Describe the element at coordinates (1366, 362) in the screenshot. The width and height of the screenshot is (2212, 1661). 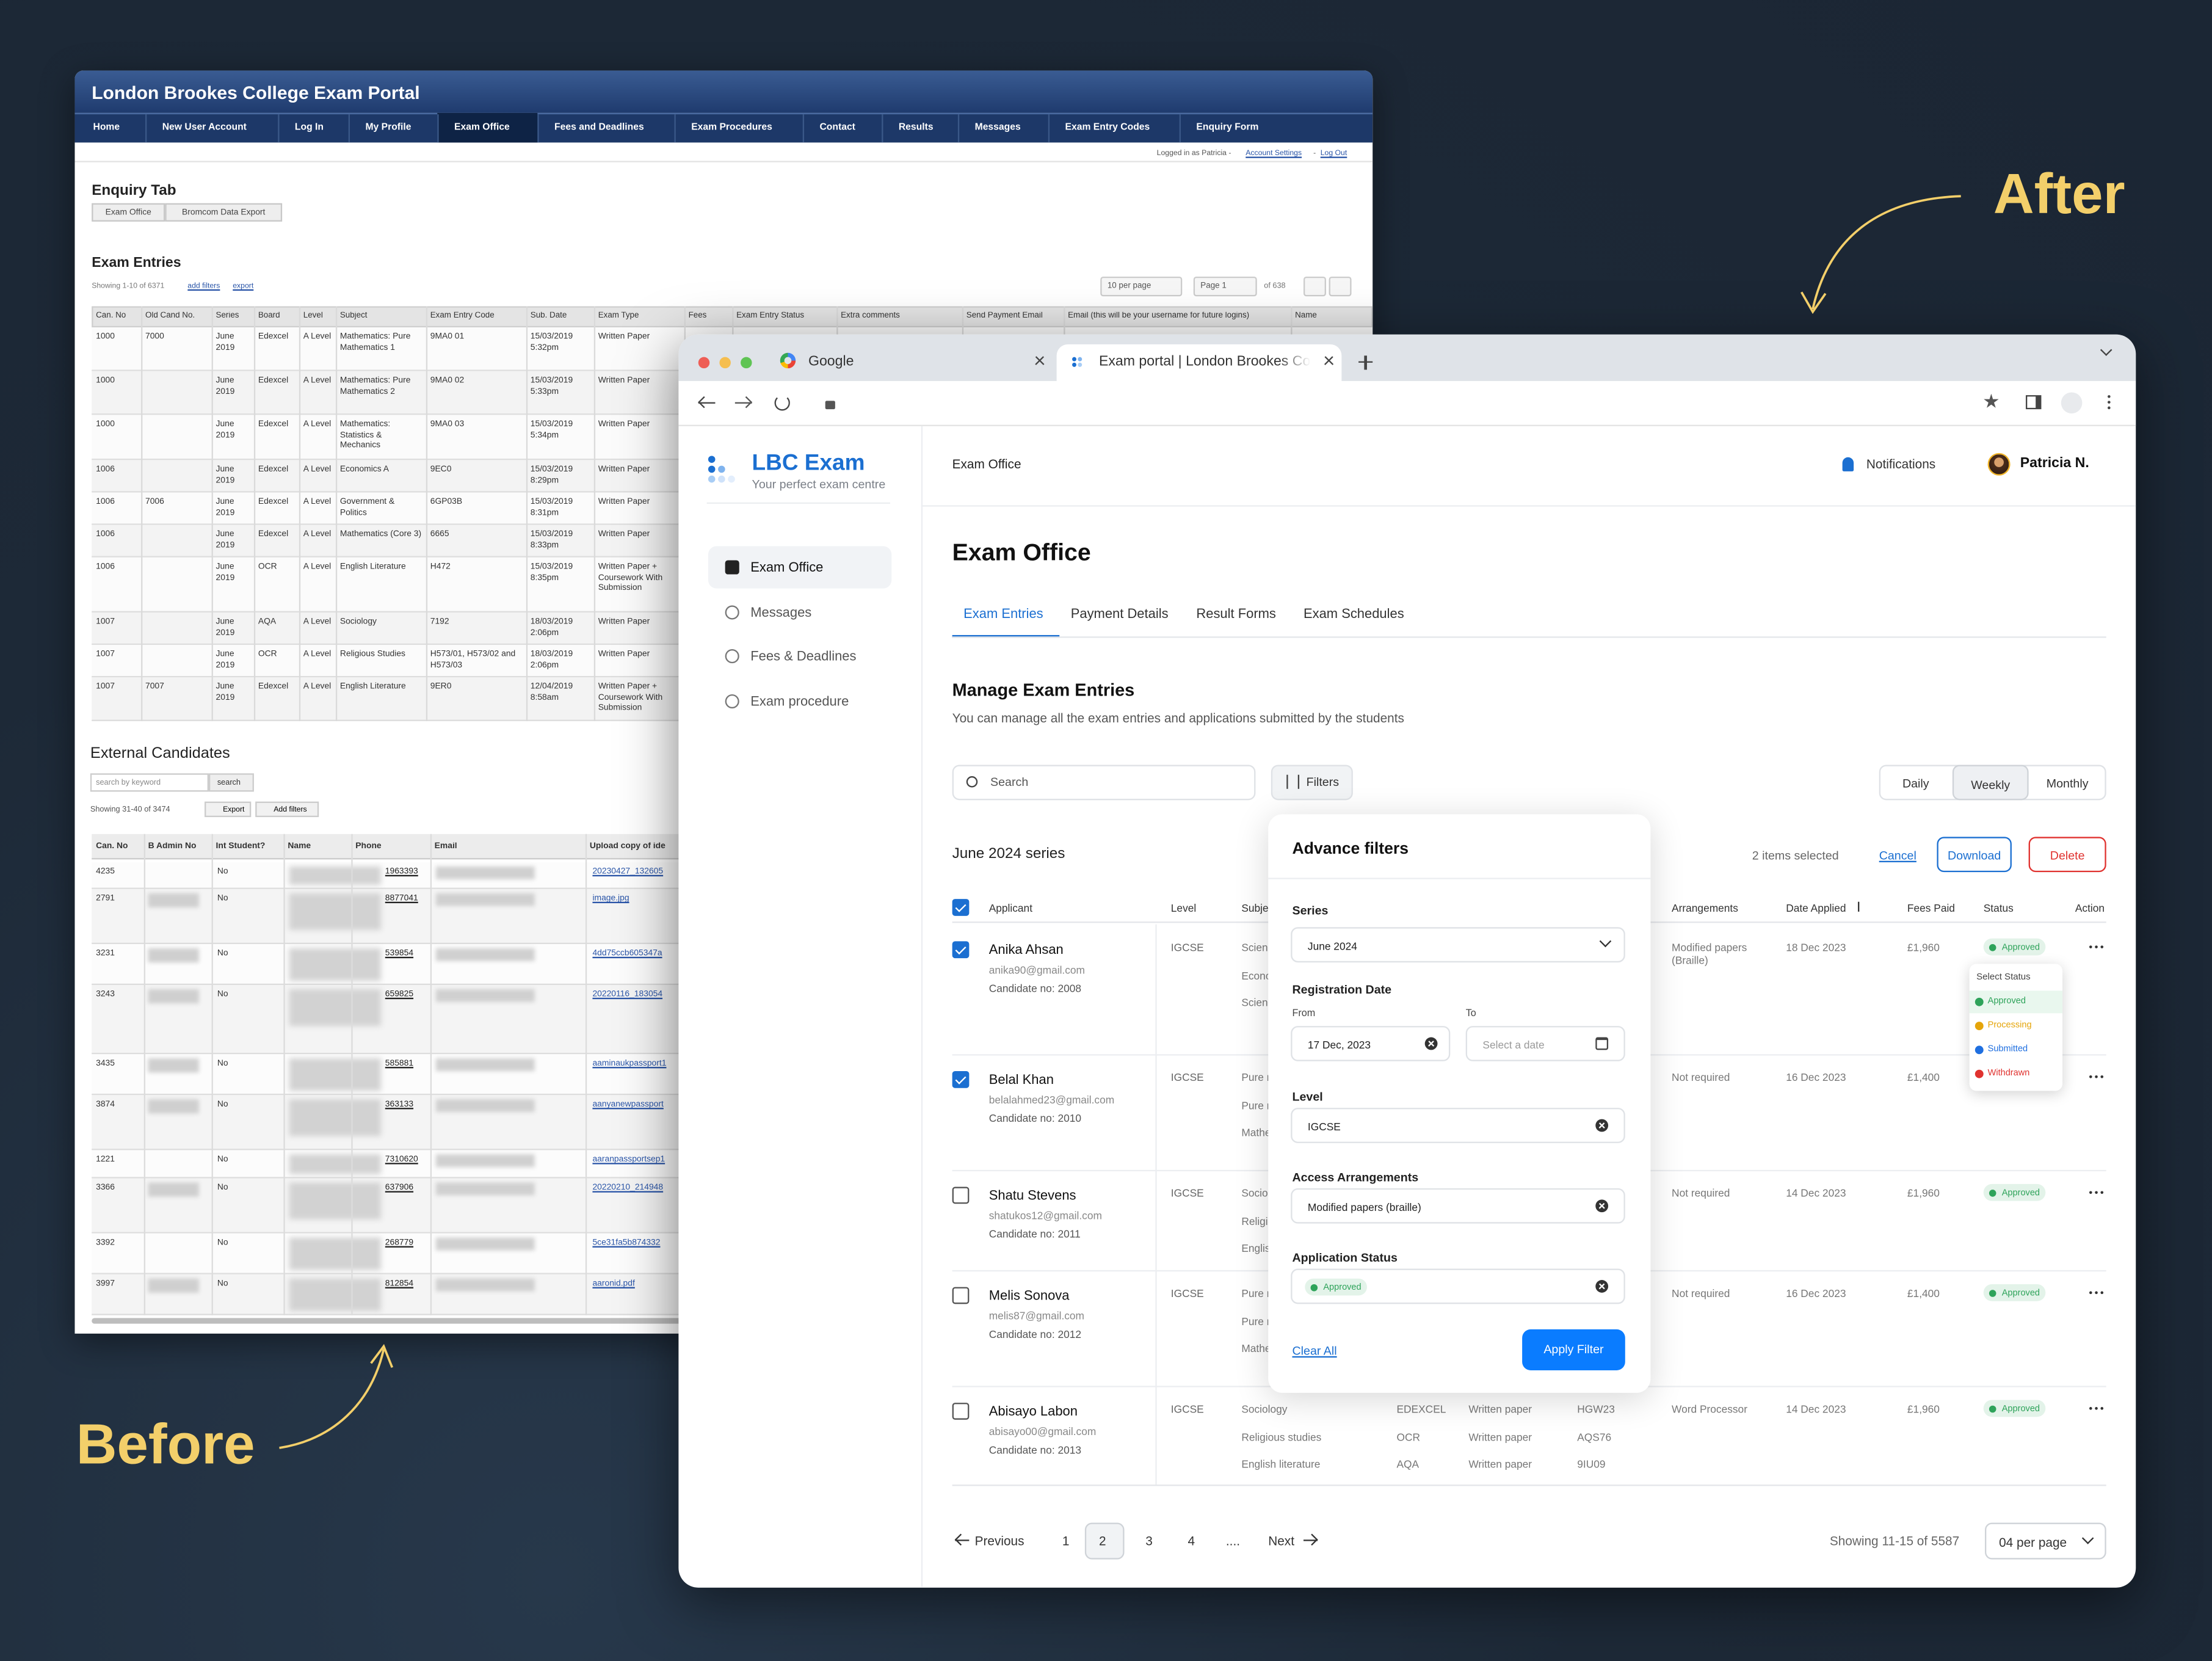
I see `new-tab` at that location.